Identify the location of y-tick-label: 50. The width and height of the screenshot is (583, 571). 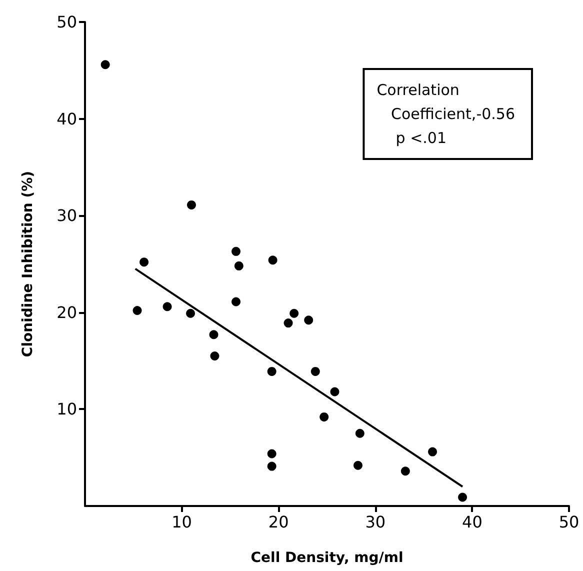
(66, 22).